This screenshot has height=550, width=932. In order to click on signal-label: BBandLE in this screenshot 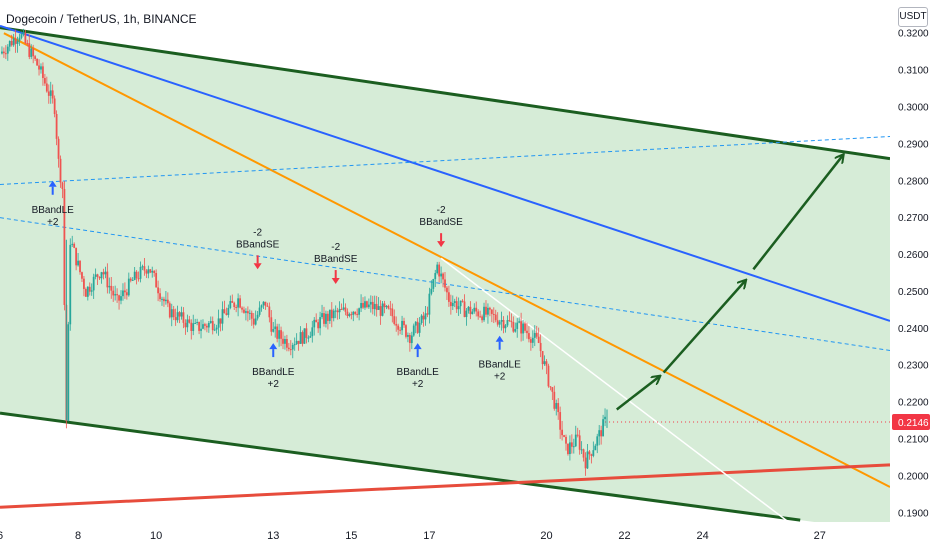, I will do `click(418, 372)`.